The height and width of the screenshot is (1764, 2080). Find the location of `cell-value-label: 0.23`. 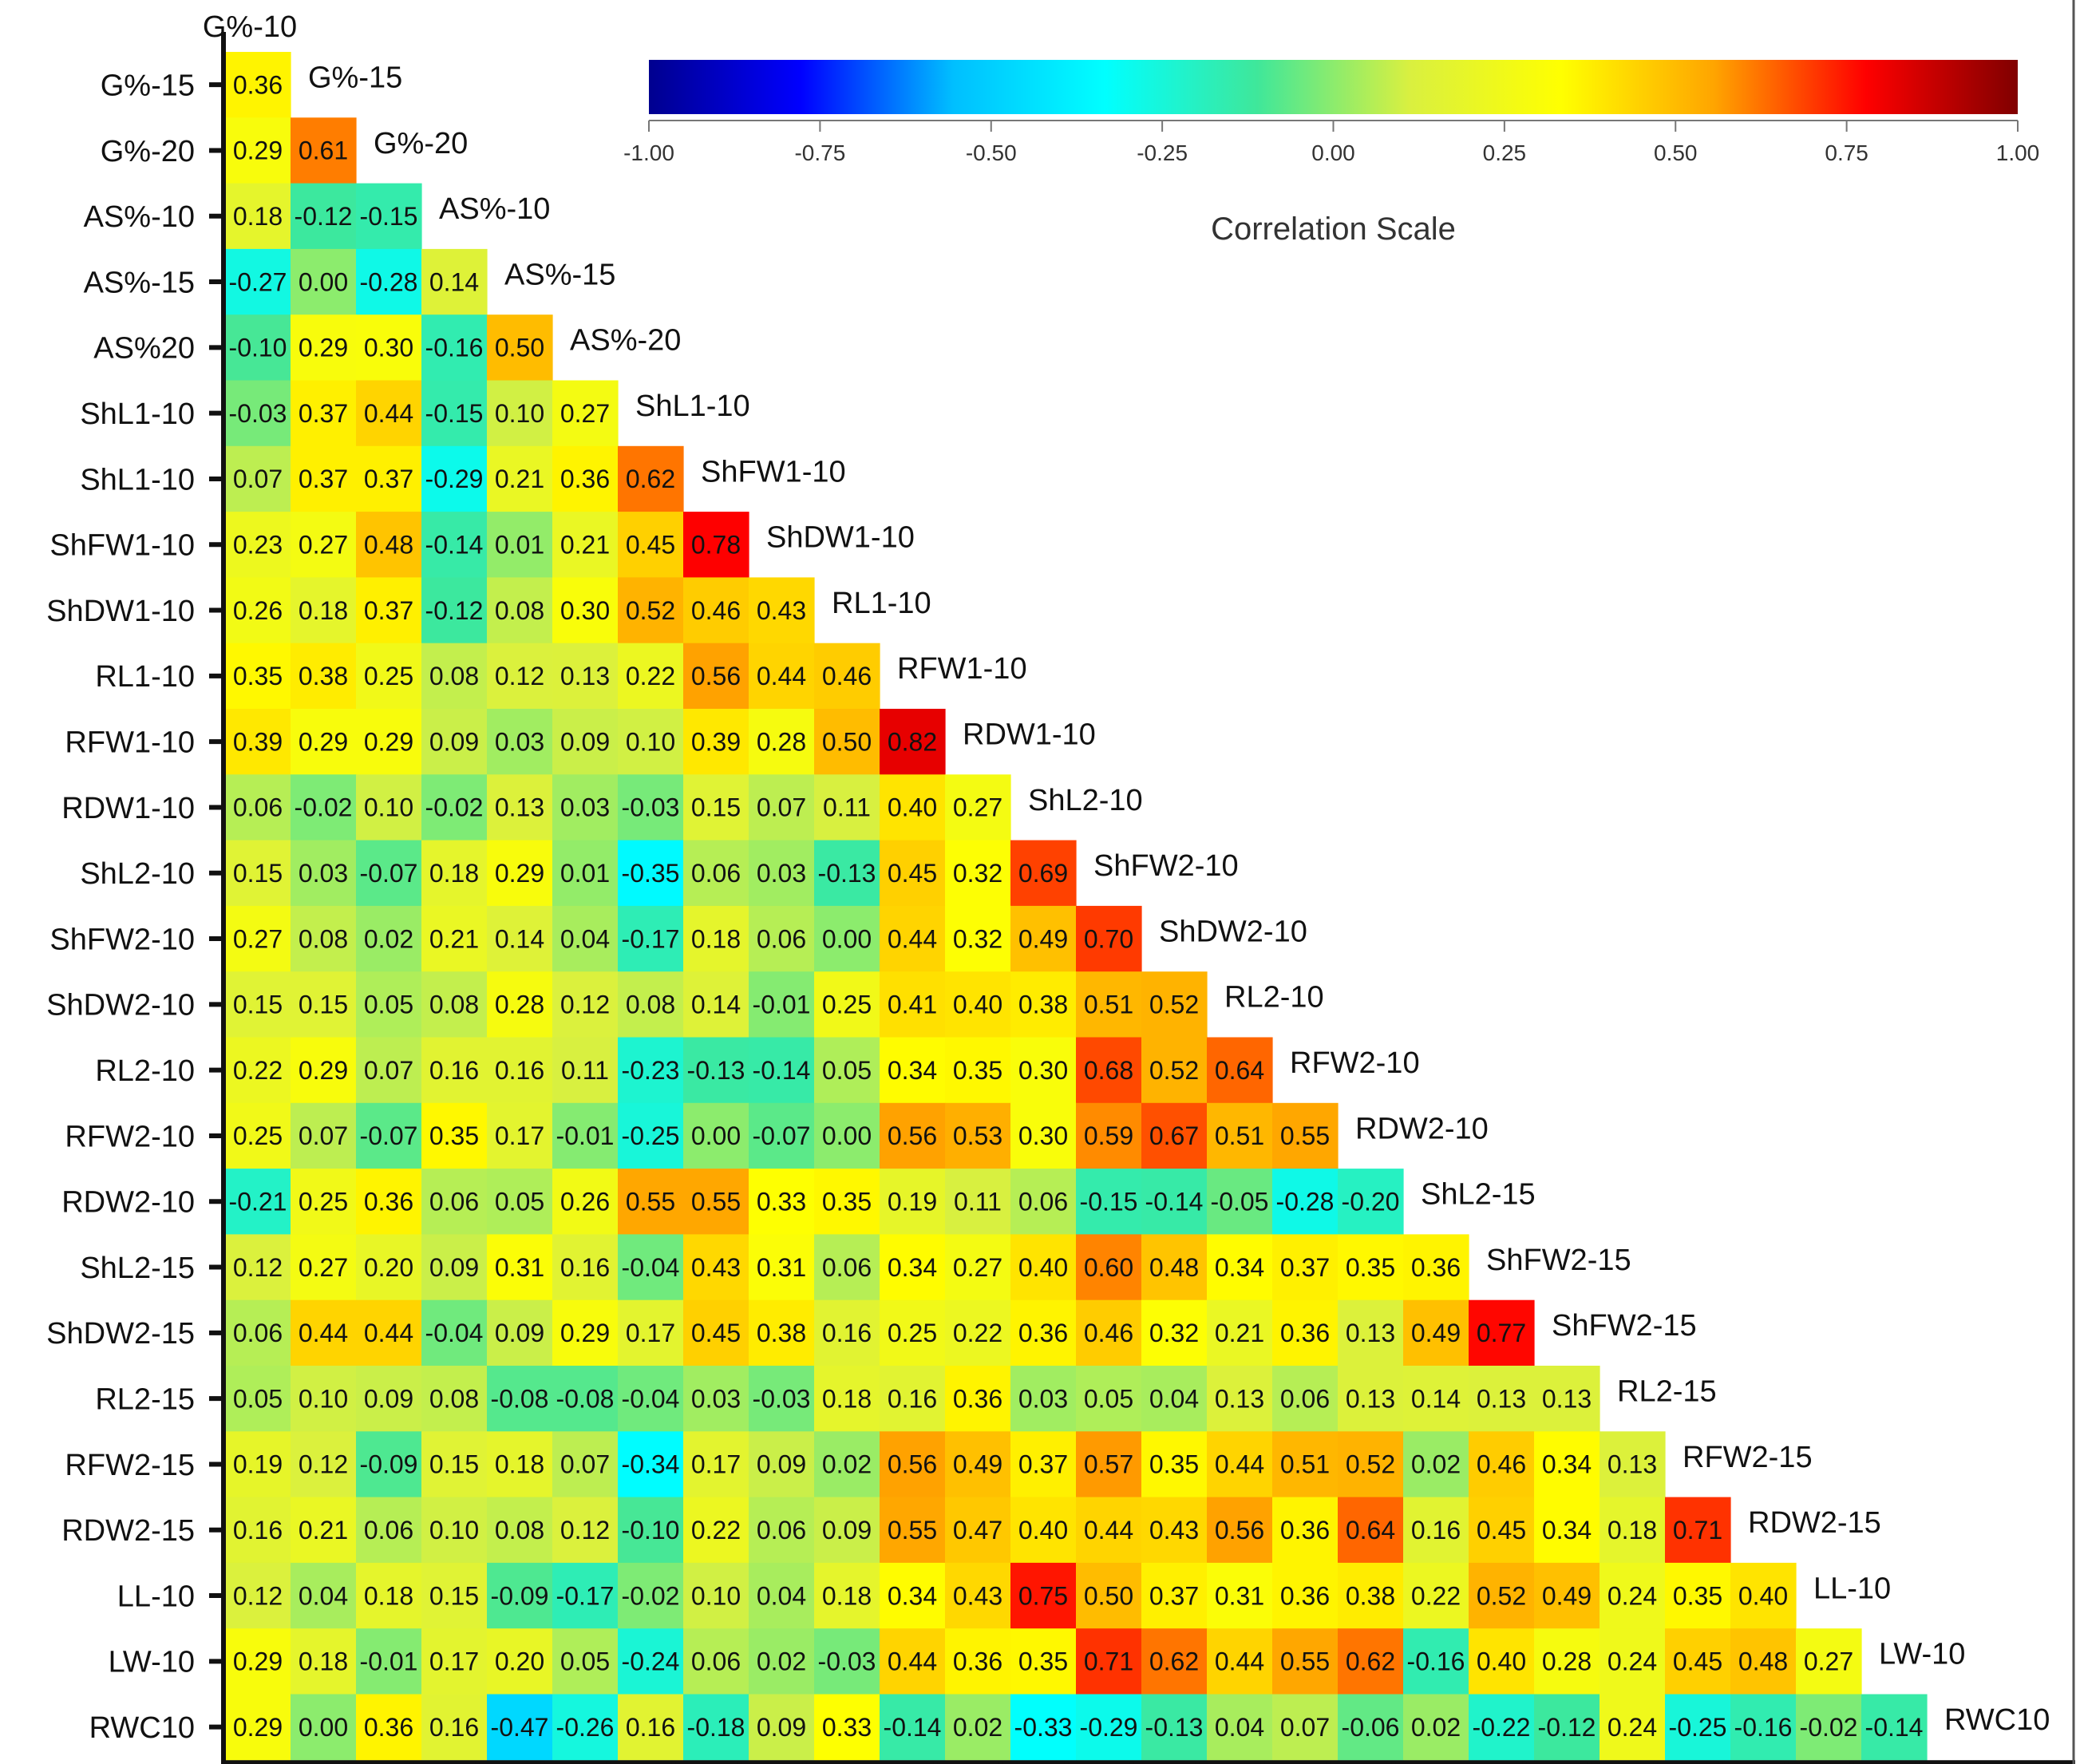

cell-value-label: 0.23 is located at coordinates (258, 544).